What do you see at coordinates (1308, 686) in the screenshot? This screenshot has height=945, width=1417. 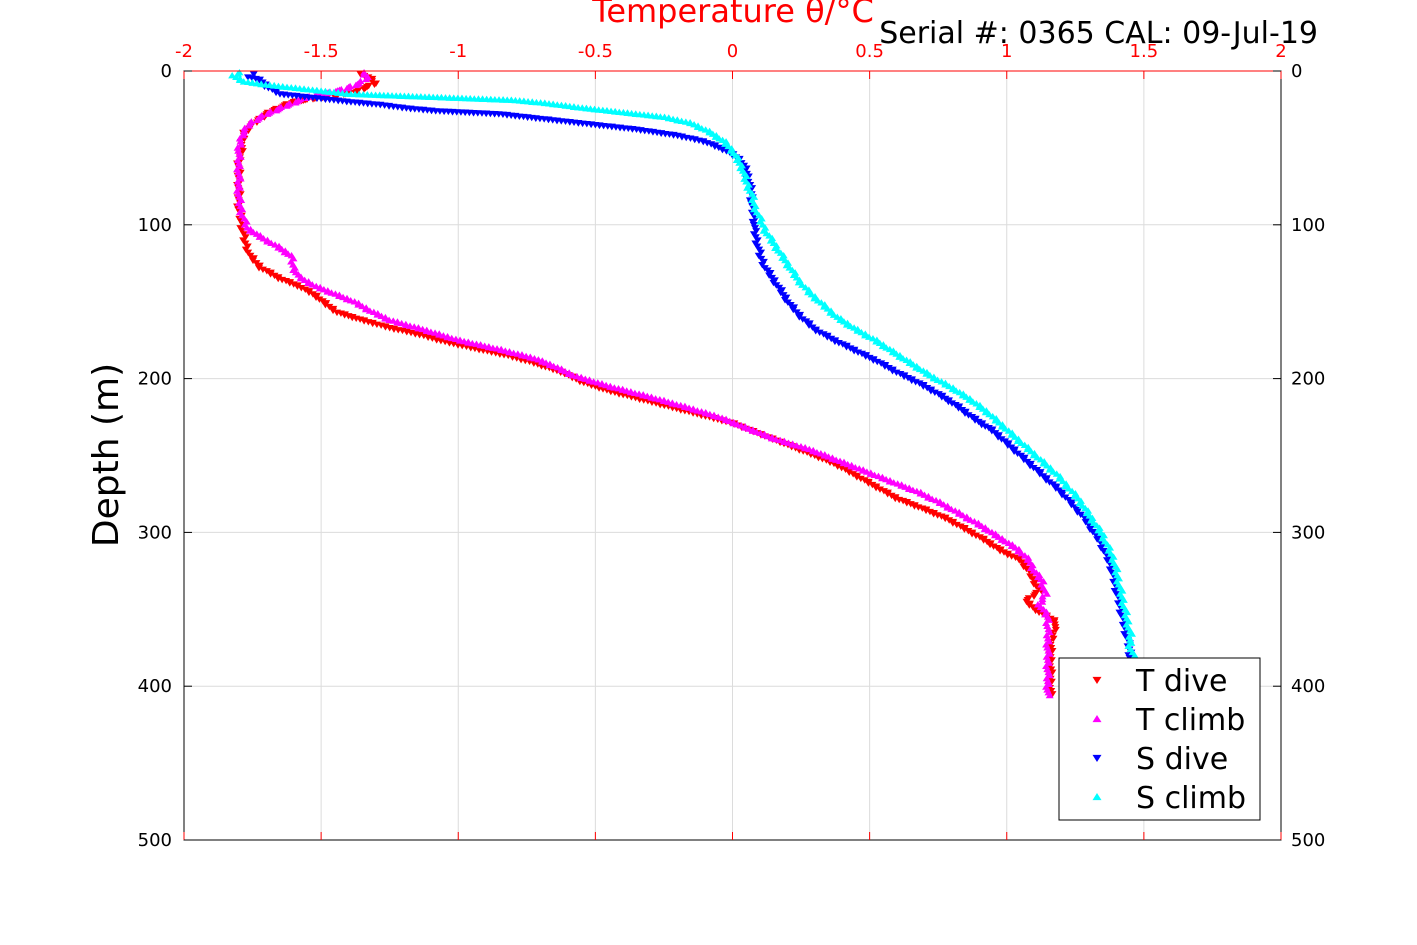 I see `y-tick-label-right: 400` at bounding box center [1308, 686].